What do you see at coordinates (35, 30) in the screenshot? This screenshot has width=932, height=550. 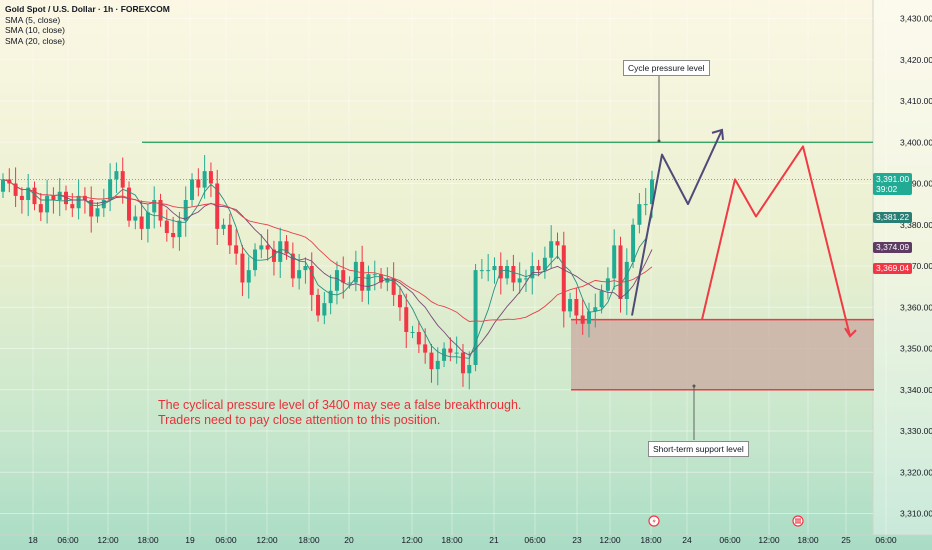 I see `indicator-sma-10: SMA (10, close)` at bounding box center [35, 30].